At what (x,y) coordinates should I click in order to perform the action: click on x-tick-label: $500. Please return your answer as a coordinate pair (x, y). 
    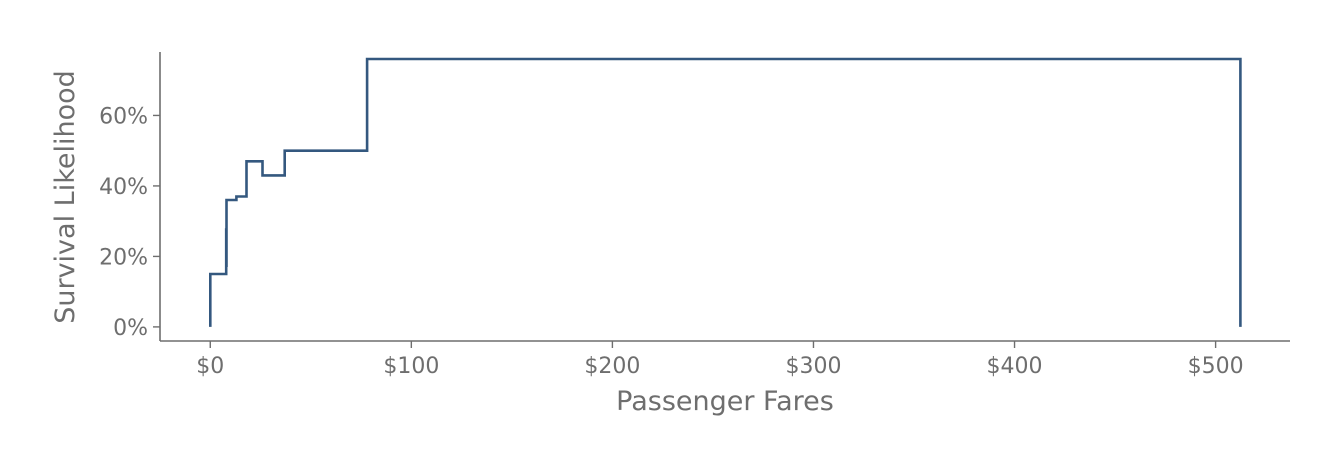
    Looking at the image, I should click on (1216, 366).